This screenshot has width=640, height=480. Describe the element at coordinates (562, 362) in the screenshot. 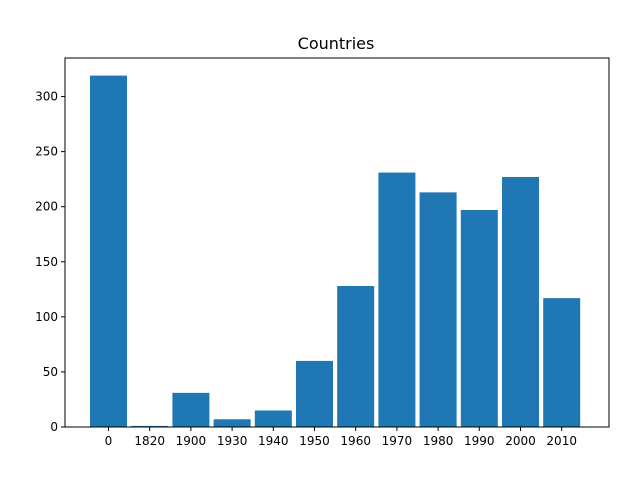

I see `bar-2010` at that location.